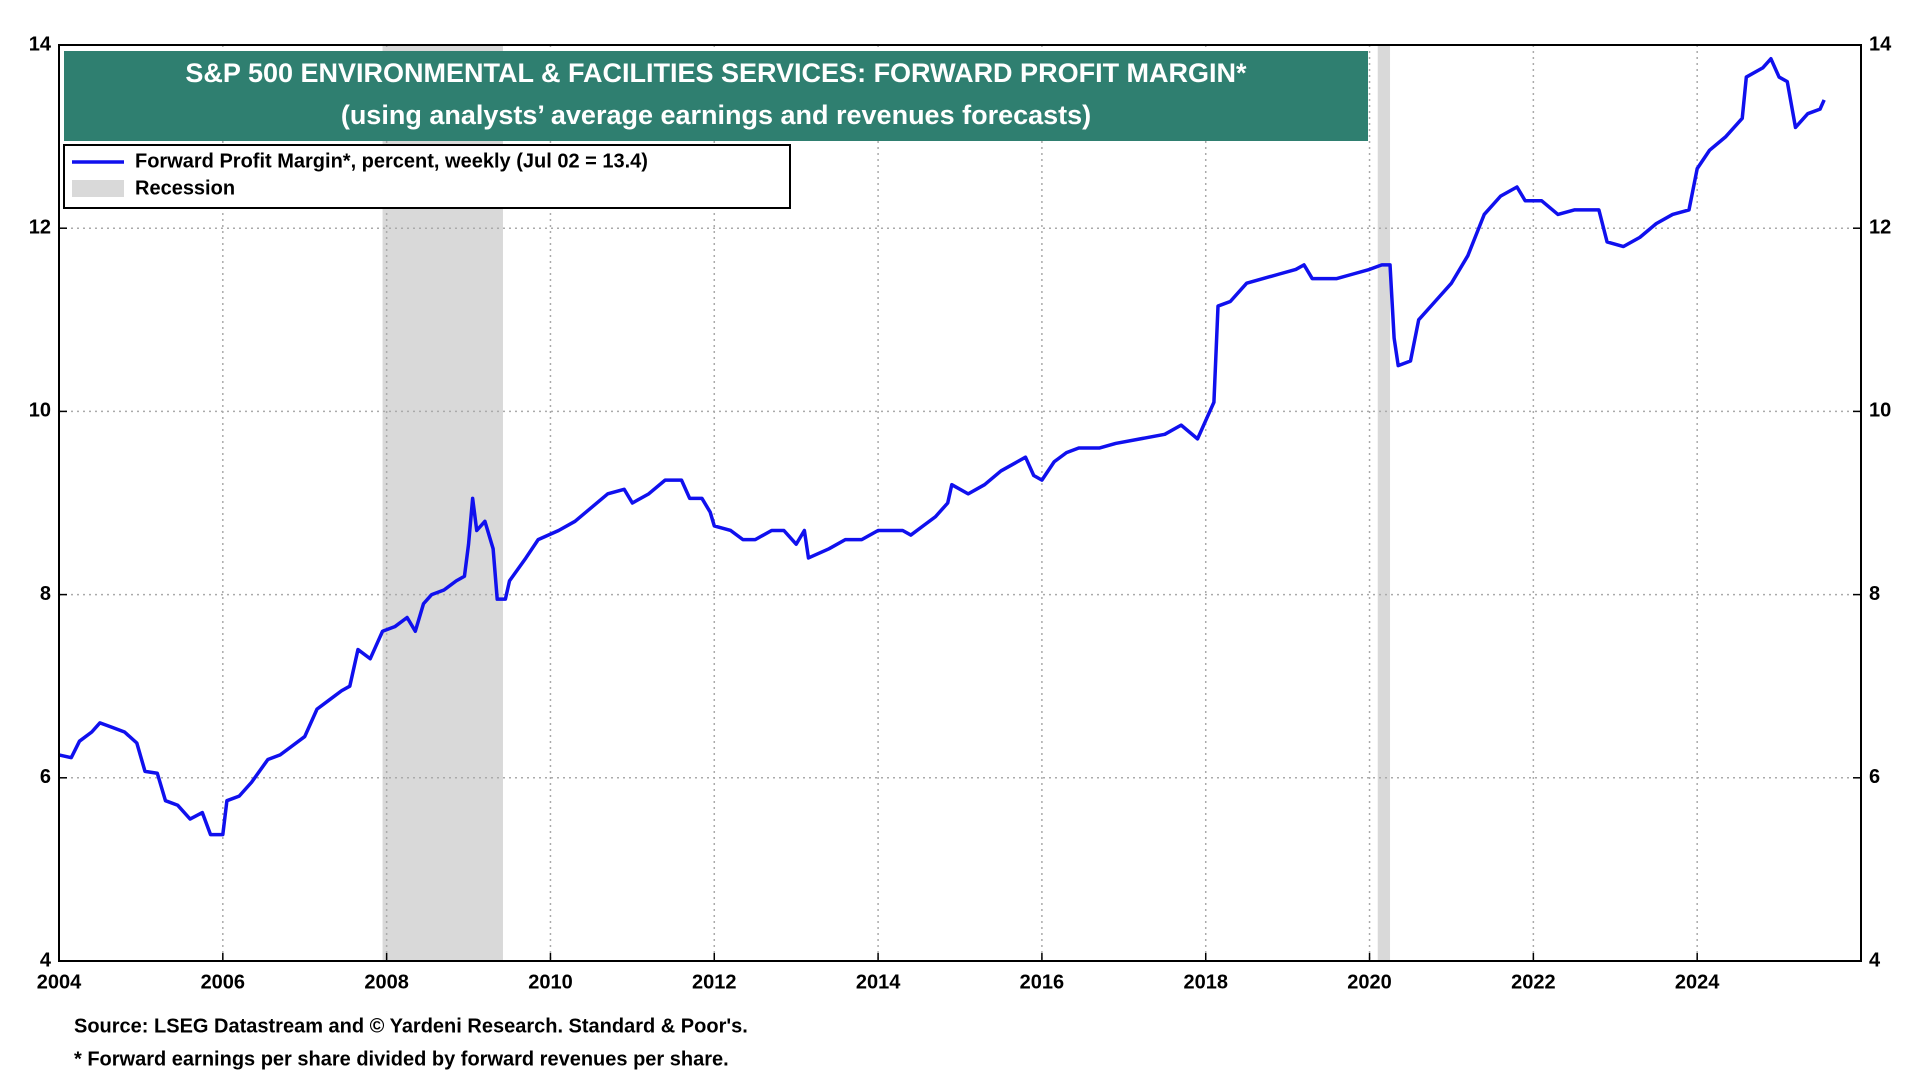 This screenshot has width=1920, height=1085. Describe the element at coordinates (45, 777) in the screenshot. I see `y-tick-label: 6` at that location.